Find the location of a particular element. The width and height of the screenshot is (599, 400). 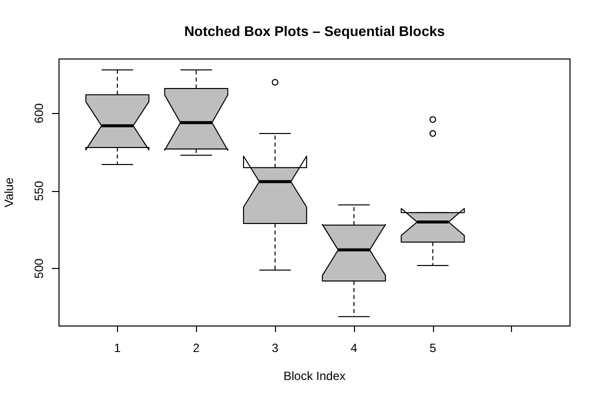

y-tick-label: 600 is located at coordinates (39, 113).